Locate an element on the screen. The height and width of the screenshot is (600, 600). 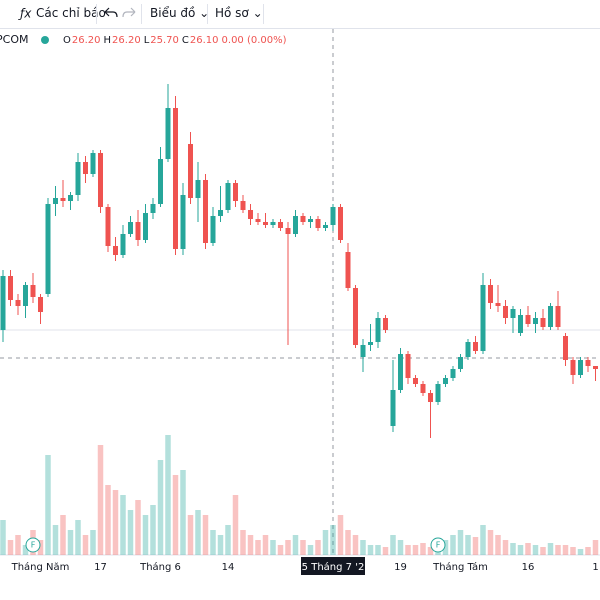
fx-icon: ƒx is located at coordinates (25, 14).